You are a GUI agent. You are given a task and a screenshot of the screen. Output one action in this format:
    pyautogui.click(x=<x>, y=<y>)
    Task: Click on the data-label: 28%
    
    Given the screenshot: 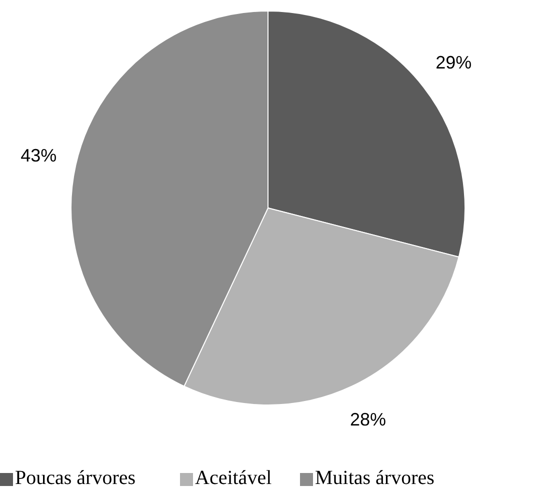 What is the action you would take?
    pyautogui.click(x=368, y=419)
    